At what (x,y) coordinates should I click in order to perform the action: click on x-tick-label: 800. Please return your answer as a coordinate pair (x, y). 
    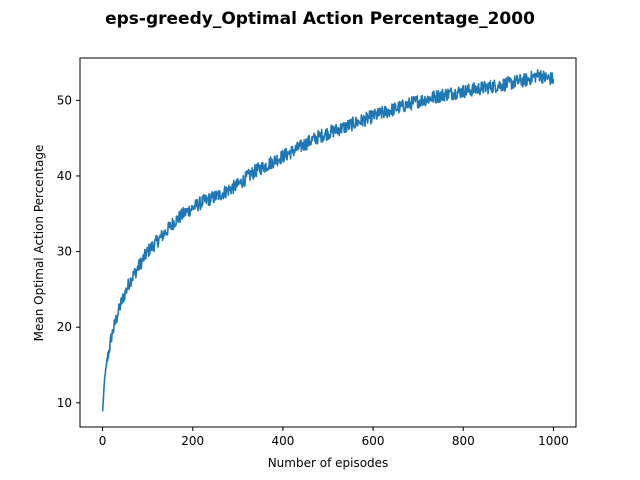
    Looking at the image, I should click on (463, 441).